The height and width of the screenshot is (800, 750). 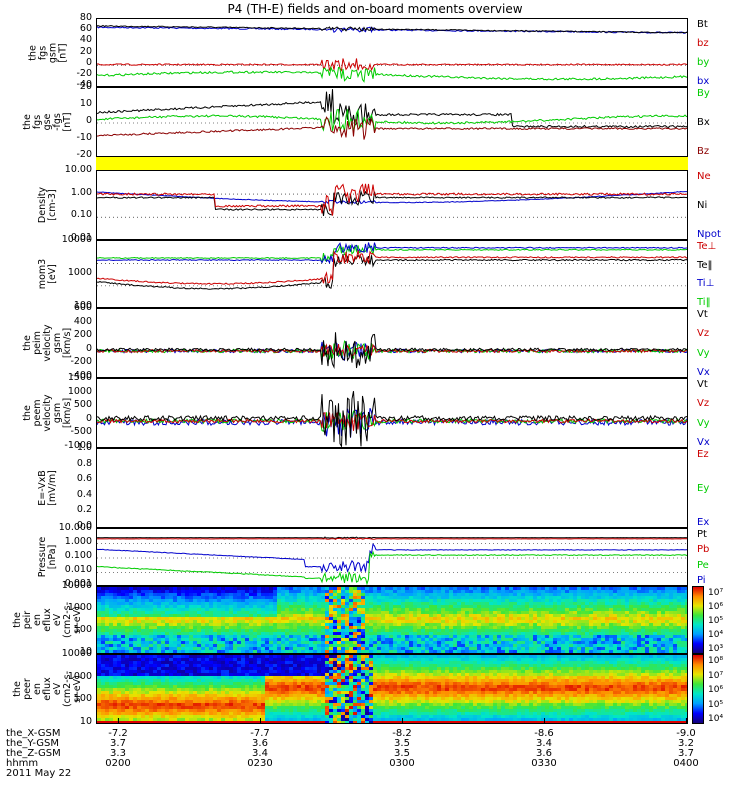 I want to click on plot-area-ion_spec, so click(x=392, y=620).